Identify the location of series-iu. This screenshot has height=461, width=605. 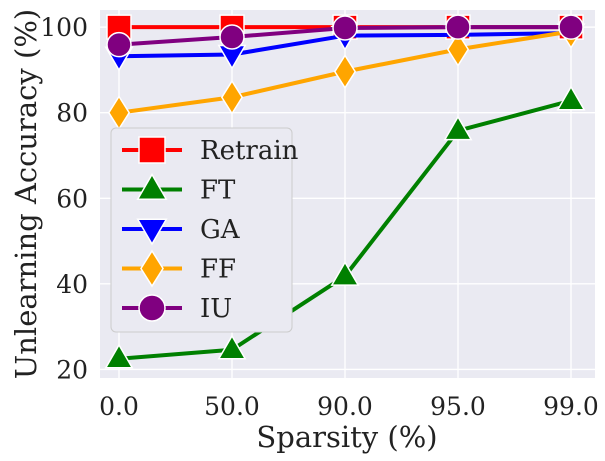
(345, 36).